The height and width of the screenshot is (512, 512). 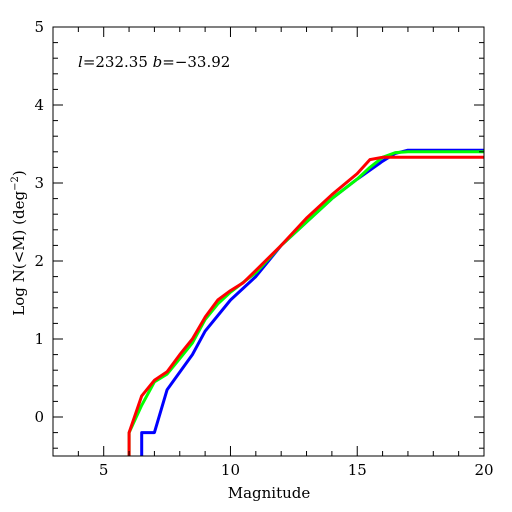 I want to click on annotation-b-symbol: b, so click(x=158, y=62).